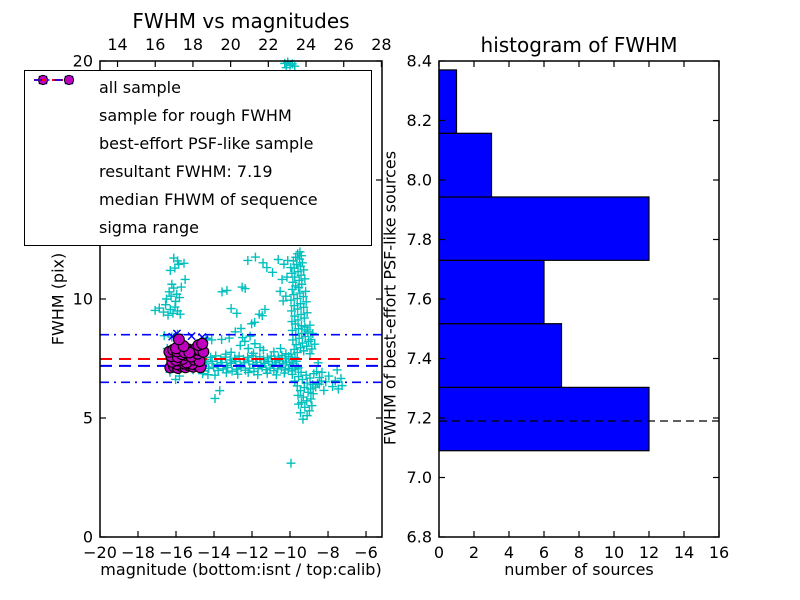 The width and height of the screenshot is (800, 600). What do you see at coordinates (328, 552) in the screenshot?
I see `svg-text: −8` at bounding box center [328, 552].